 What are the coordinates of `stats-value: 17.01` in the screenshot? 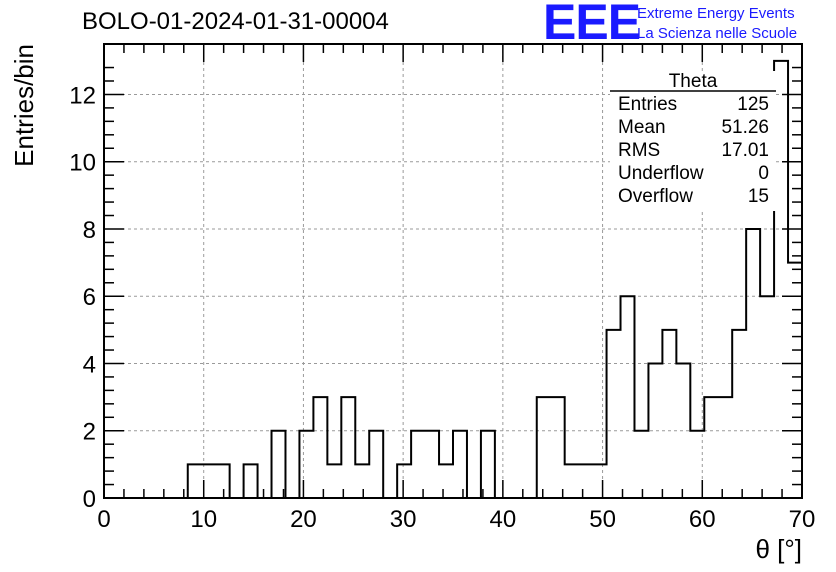 It's located at (745, 150).